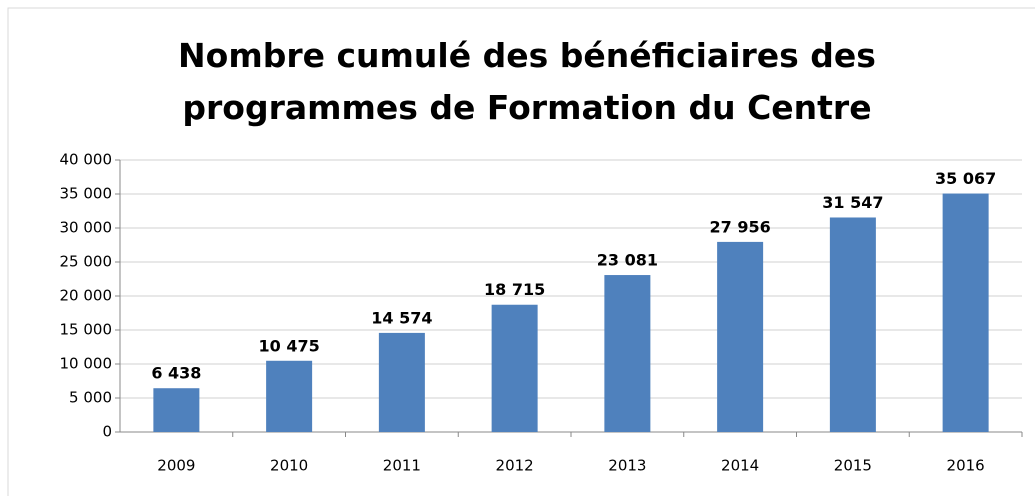 The height and width of the screenshot is (496, 1035). Describe the element at coordinates (402, 466) in the screenshot. I see `x-tick-label: 2011` at that location.